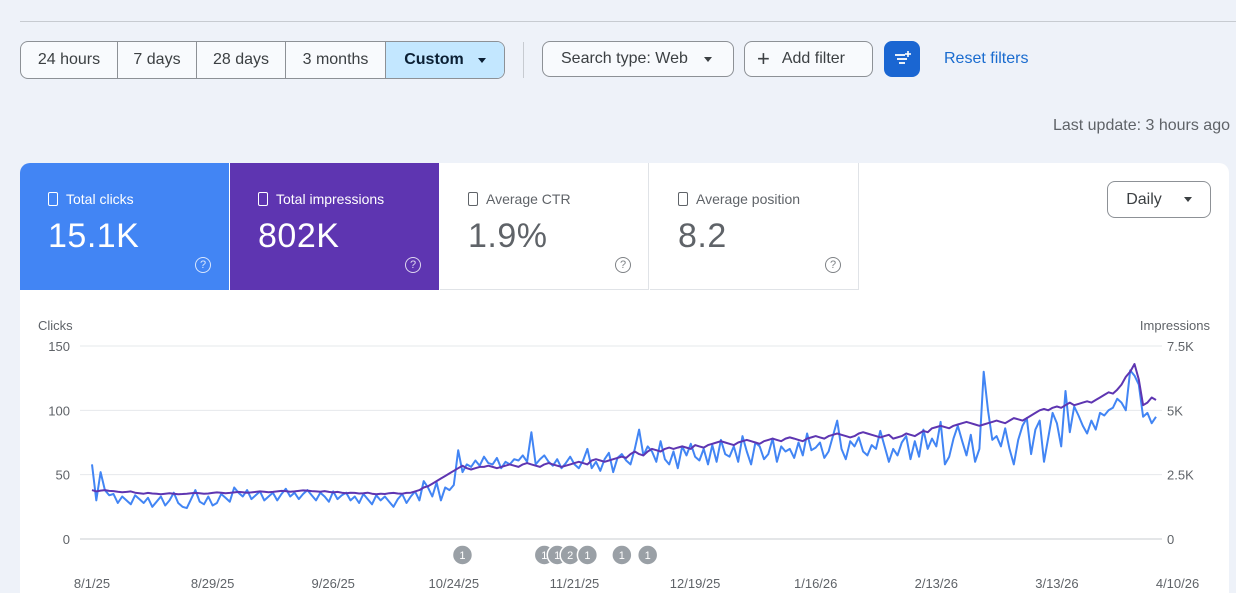 This screenshot has width=1236, height=593. I want to click on metric-average-ctr: Average CTR 1.9% ?, so click(544, 226).